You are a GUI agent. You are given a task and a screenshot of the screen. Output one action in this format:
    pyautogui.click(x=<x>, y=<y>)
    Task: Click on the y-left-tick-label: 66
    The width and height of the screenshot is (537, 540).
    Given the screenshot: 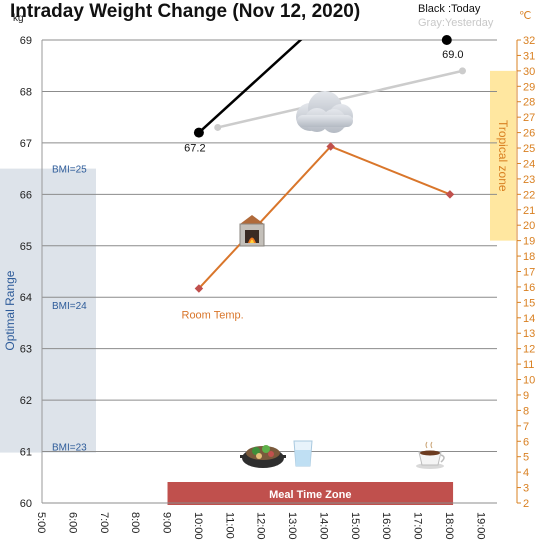 What is the action you would take?
    pyautogui.click(x=26, y=195)
    